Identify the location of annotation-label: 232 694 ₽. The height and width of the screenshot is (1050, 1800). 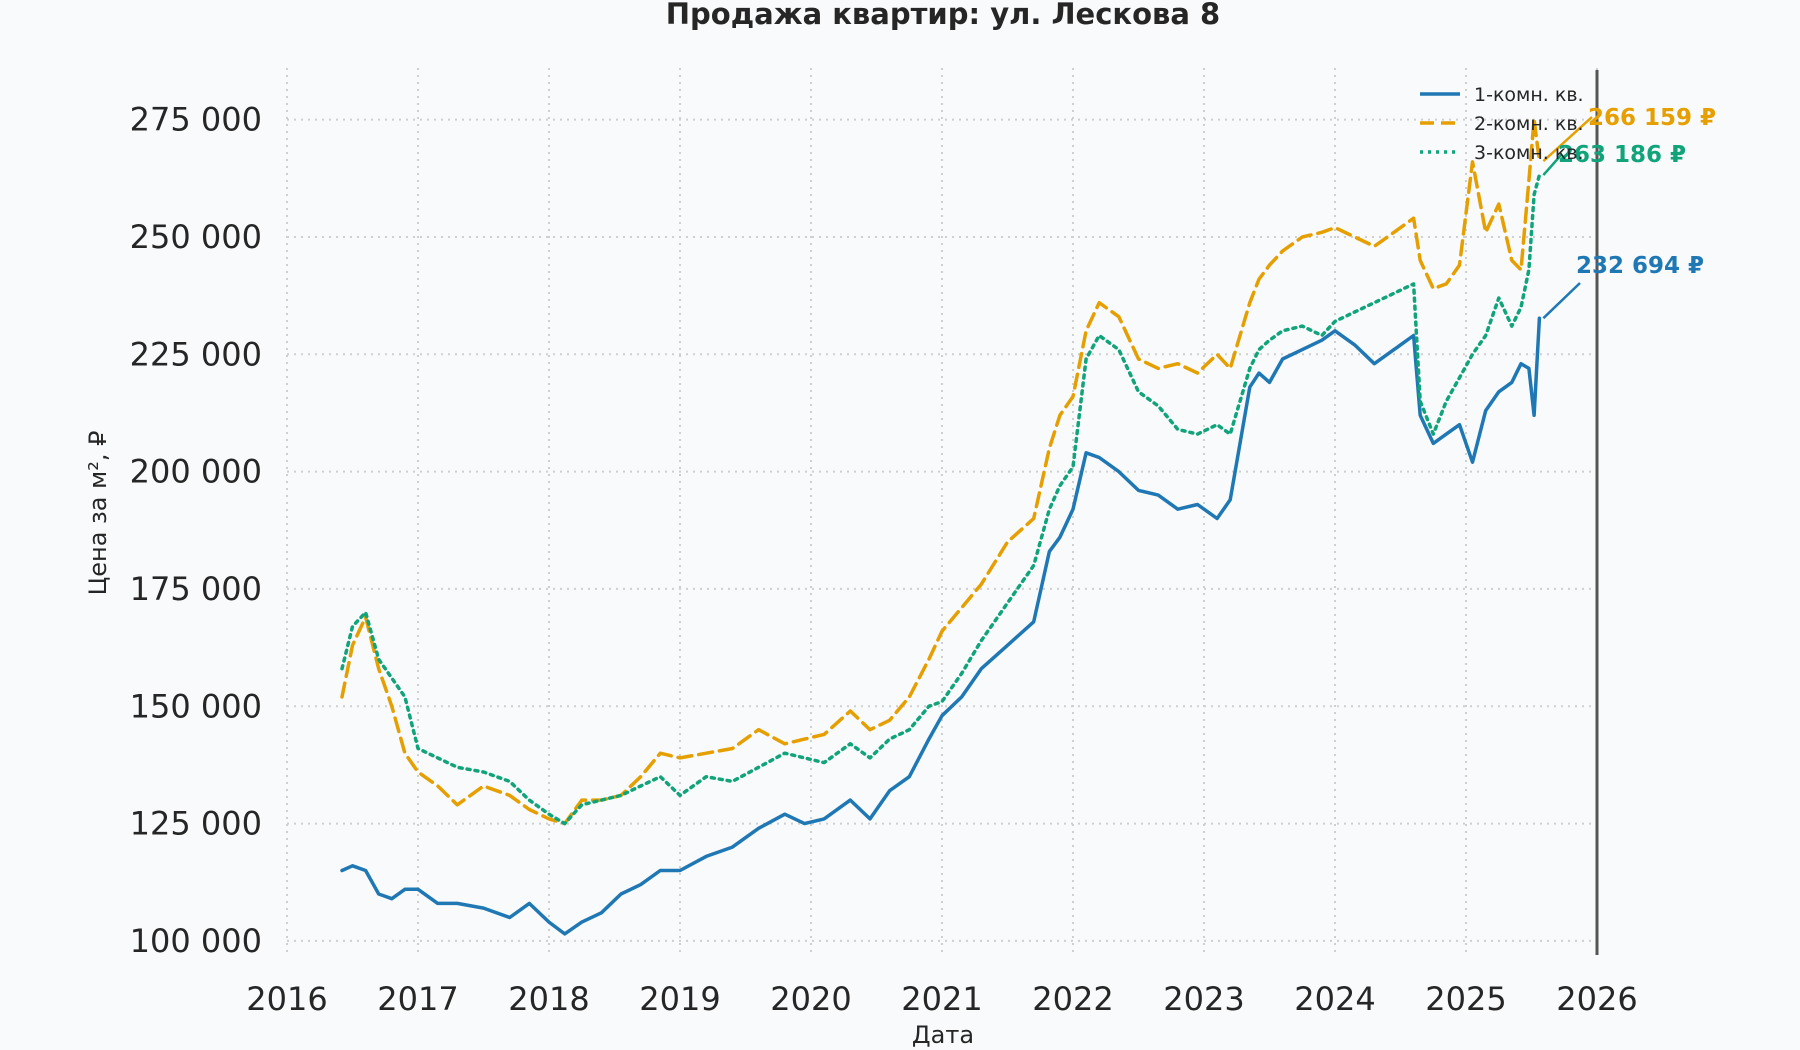
(1640, 266).